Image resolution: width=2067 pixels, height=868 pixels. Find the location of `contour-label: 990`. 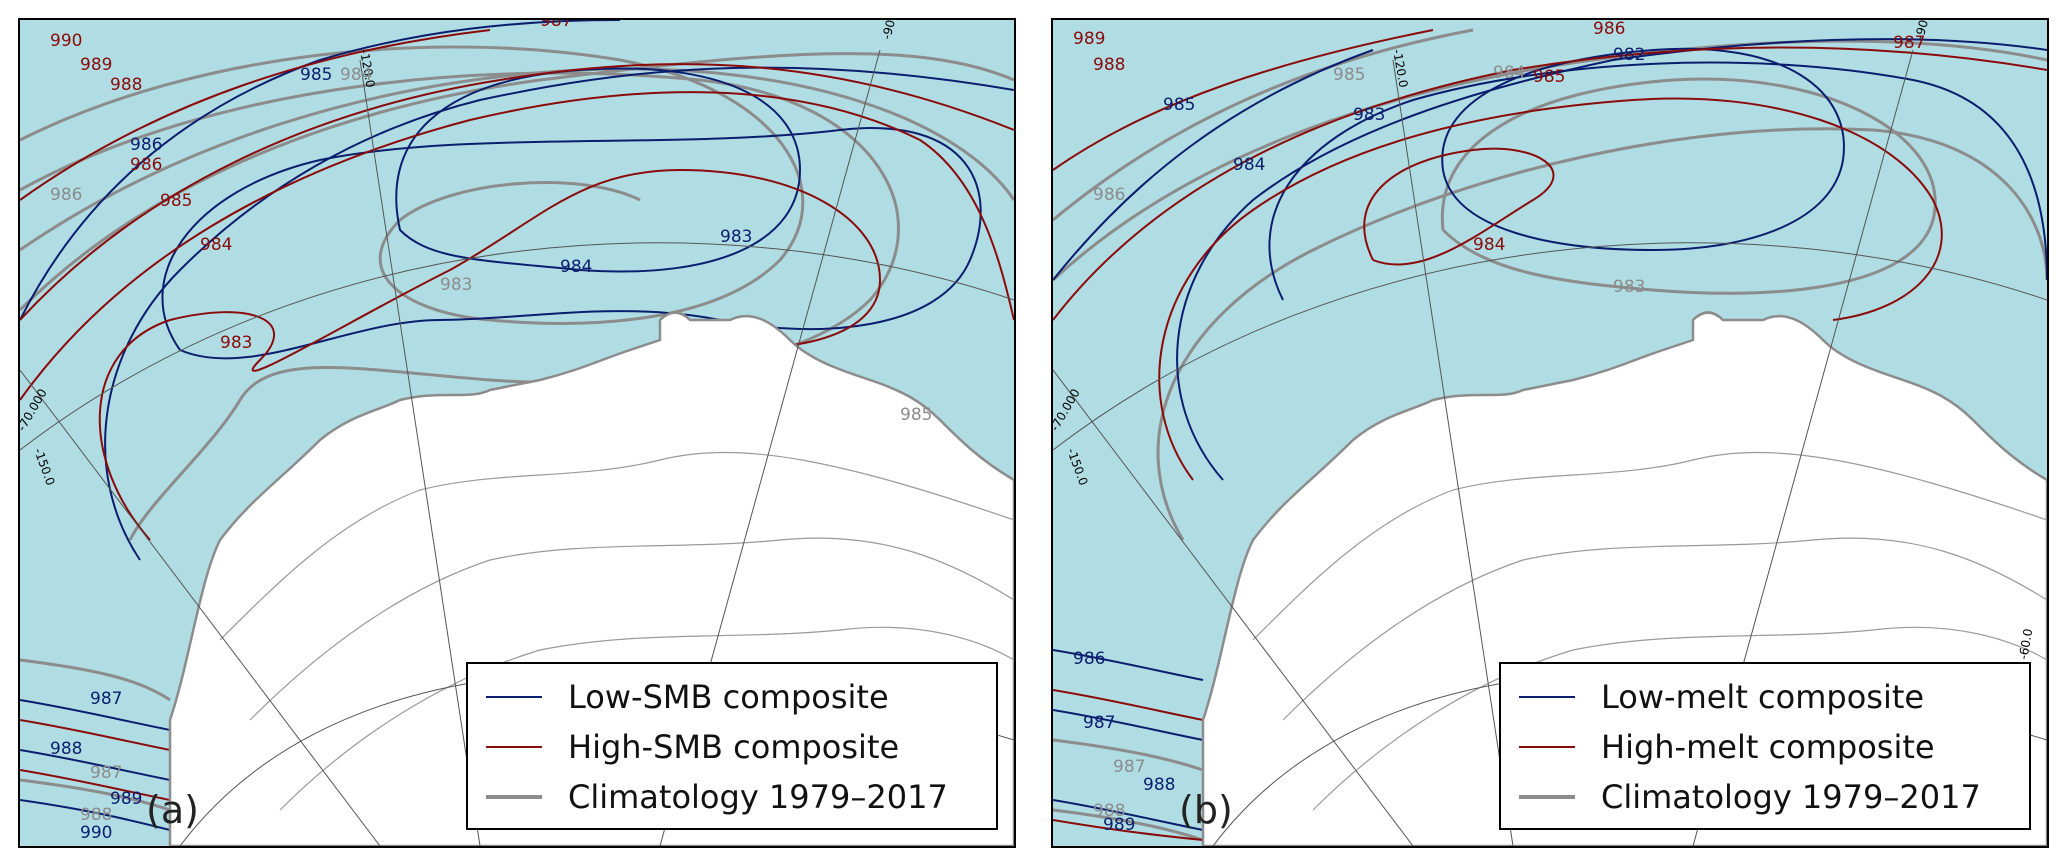

contour-label: 990 is located at coordinates (66, 41).